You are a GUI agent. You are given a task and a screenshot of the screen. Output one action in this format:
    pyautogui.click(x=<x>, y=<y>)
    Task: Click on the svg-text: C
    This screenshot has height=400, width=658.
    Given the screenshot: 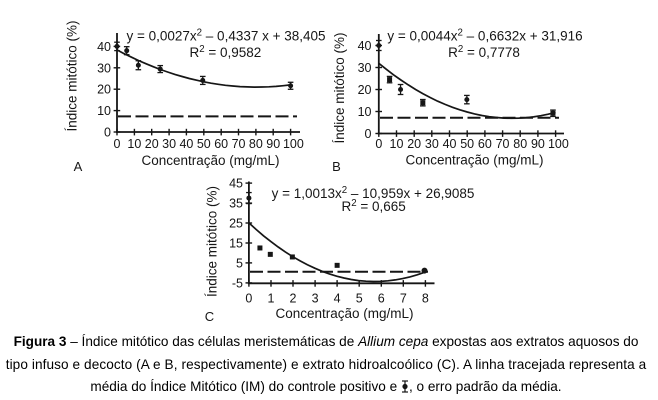 What is the action you would take?
    pyautogui.click(x=209, y=316)
    